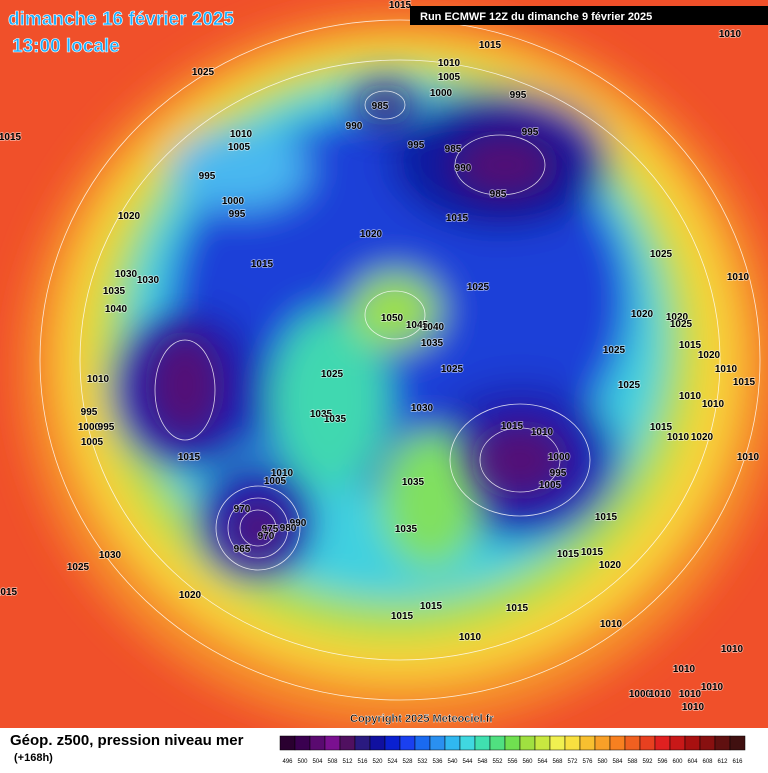 The width and height of the screenshot is (768, 773). I want to click on legend-label: 580, so click(602, 762).